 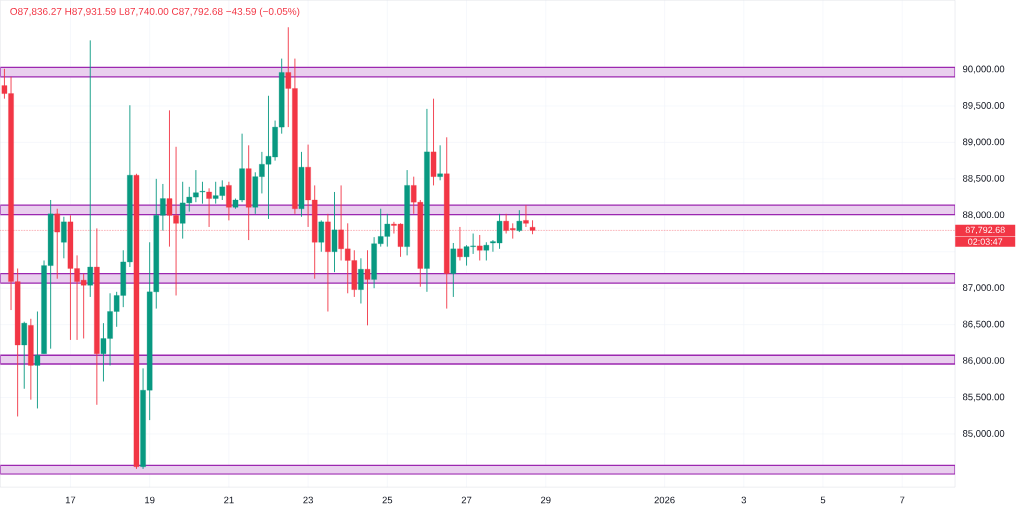 I want to click on text: O87,836.27 H87,931.59 L87,740.00 C87,792.68 −43.59 (−0.05%), so click(x=155, y=12).